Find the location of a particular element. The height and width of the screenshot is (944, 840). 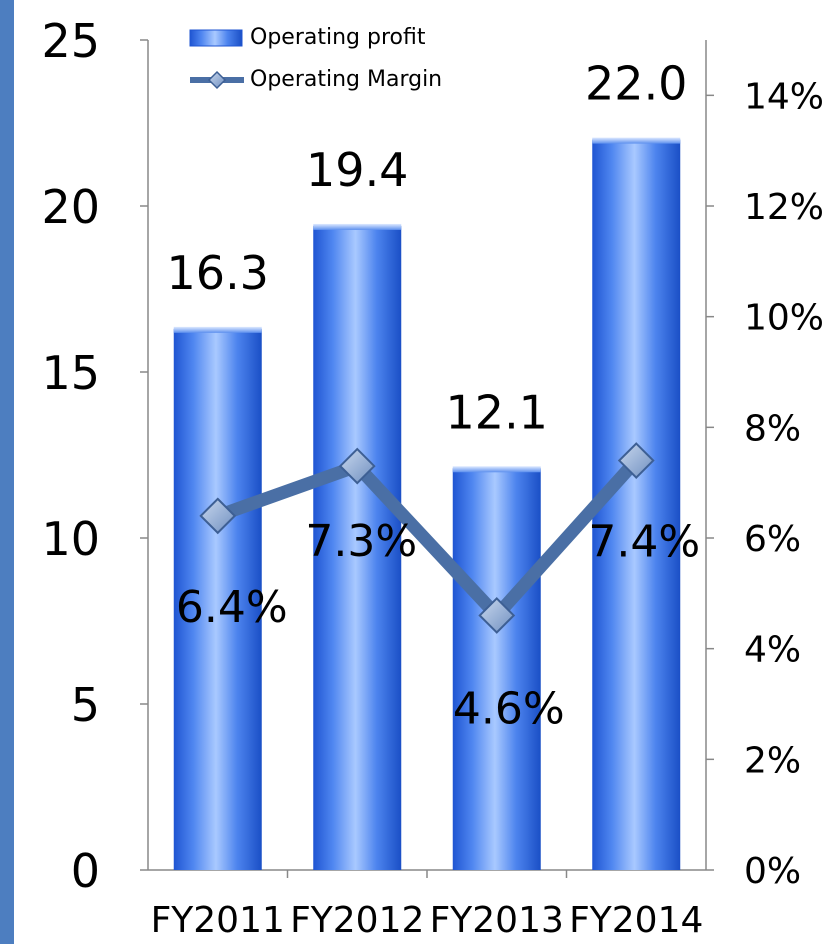

right-tick-label: 4% is located at coordinates (772, 650).